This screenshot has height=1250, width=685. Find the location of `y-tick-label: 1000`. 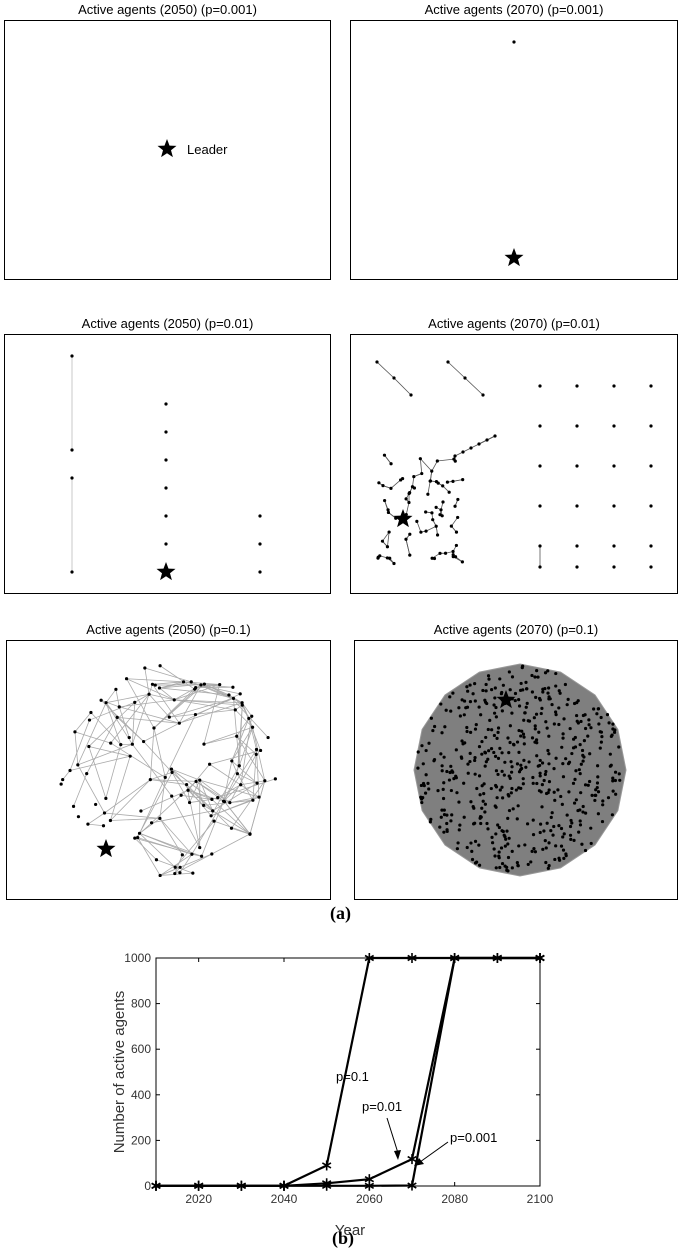

y-tick-label: 1000 is located at coordinates (137, 958).